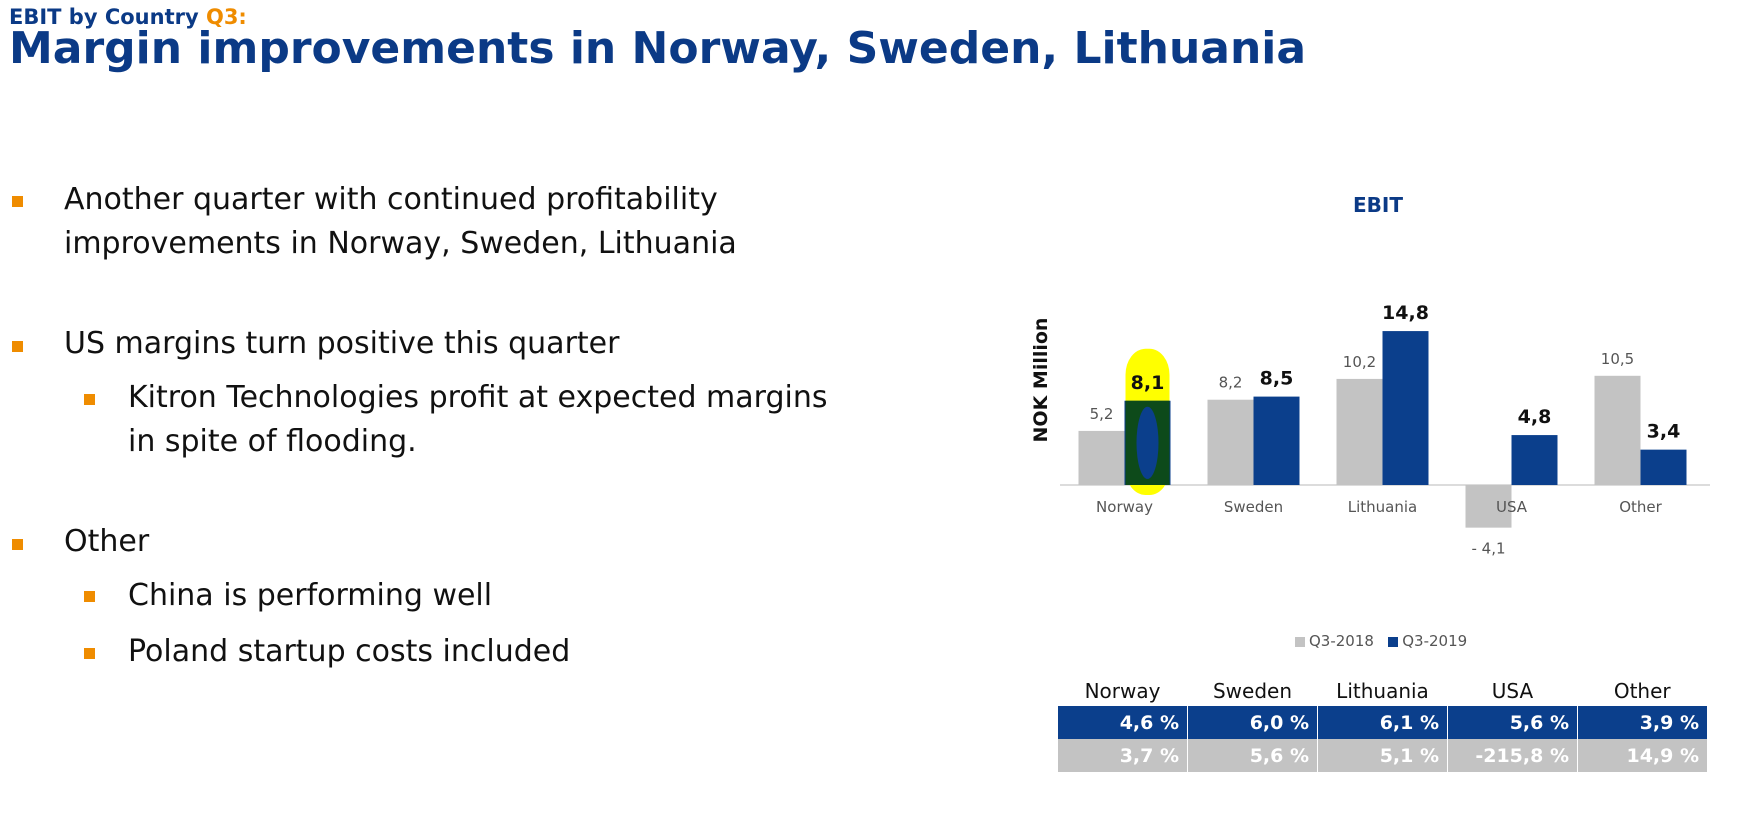 The width and height of the screenshot is (1749, 835). Describe the element at coordinates (1122, 691) in the screenshot. I see `margin-header-cell: Norway` at that location.